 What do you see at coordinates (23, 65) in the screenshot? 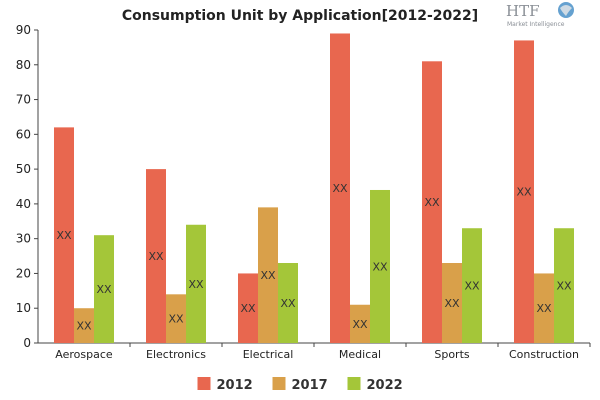
I see `y-tick-label: 80` at bounding box center [23, 65].